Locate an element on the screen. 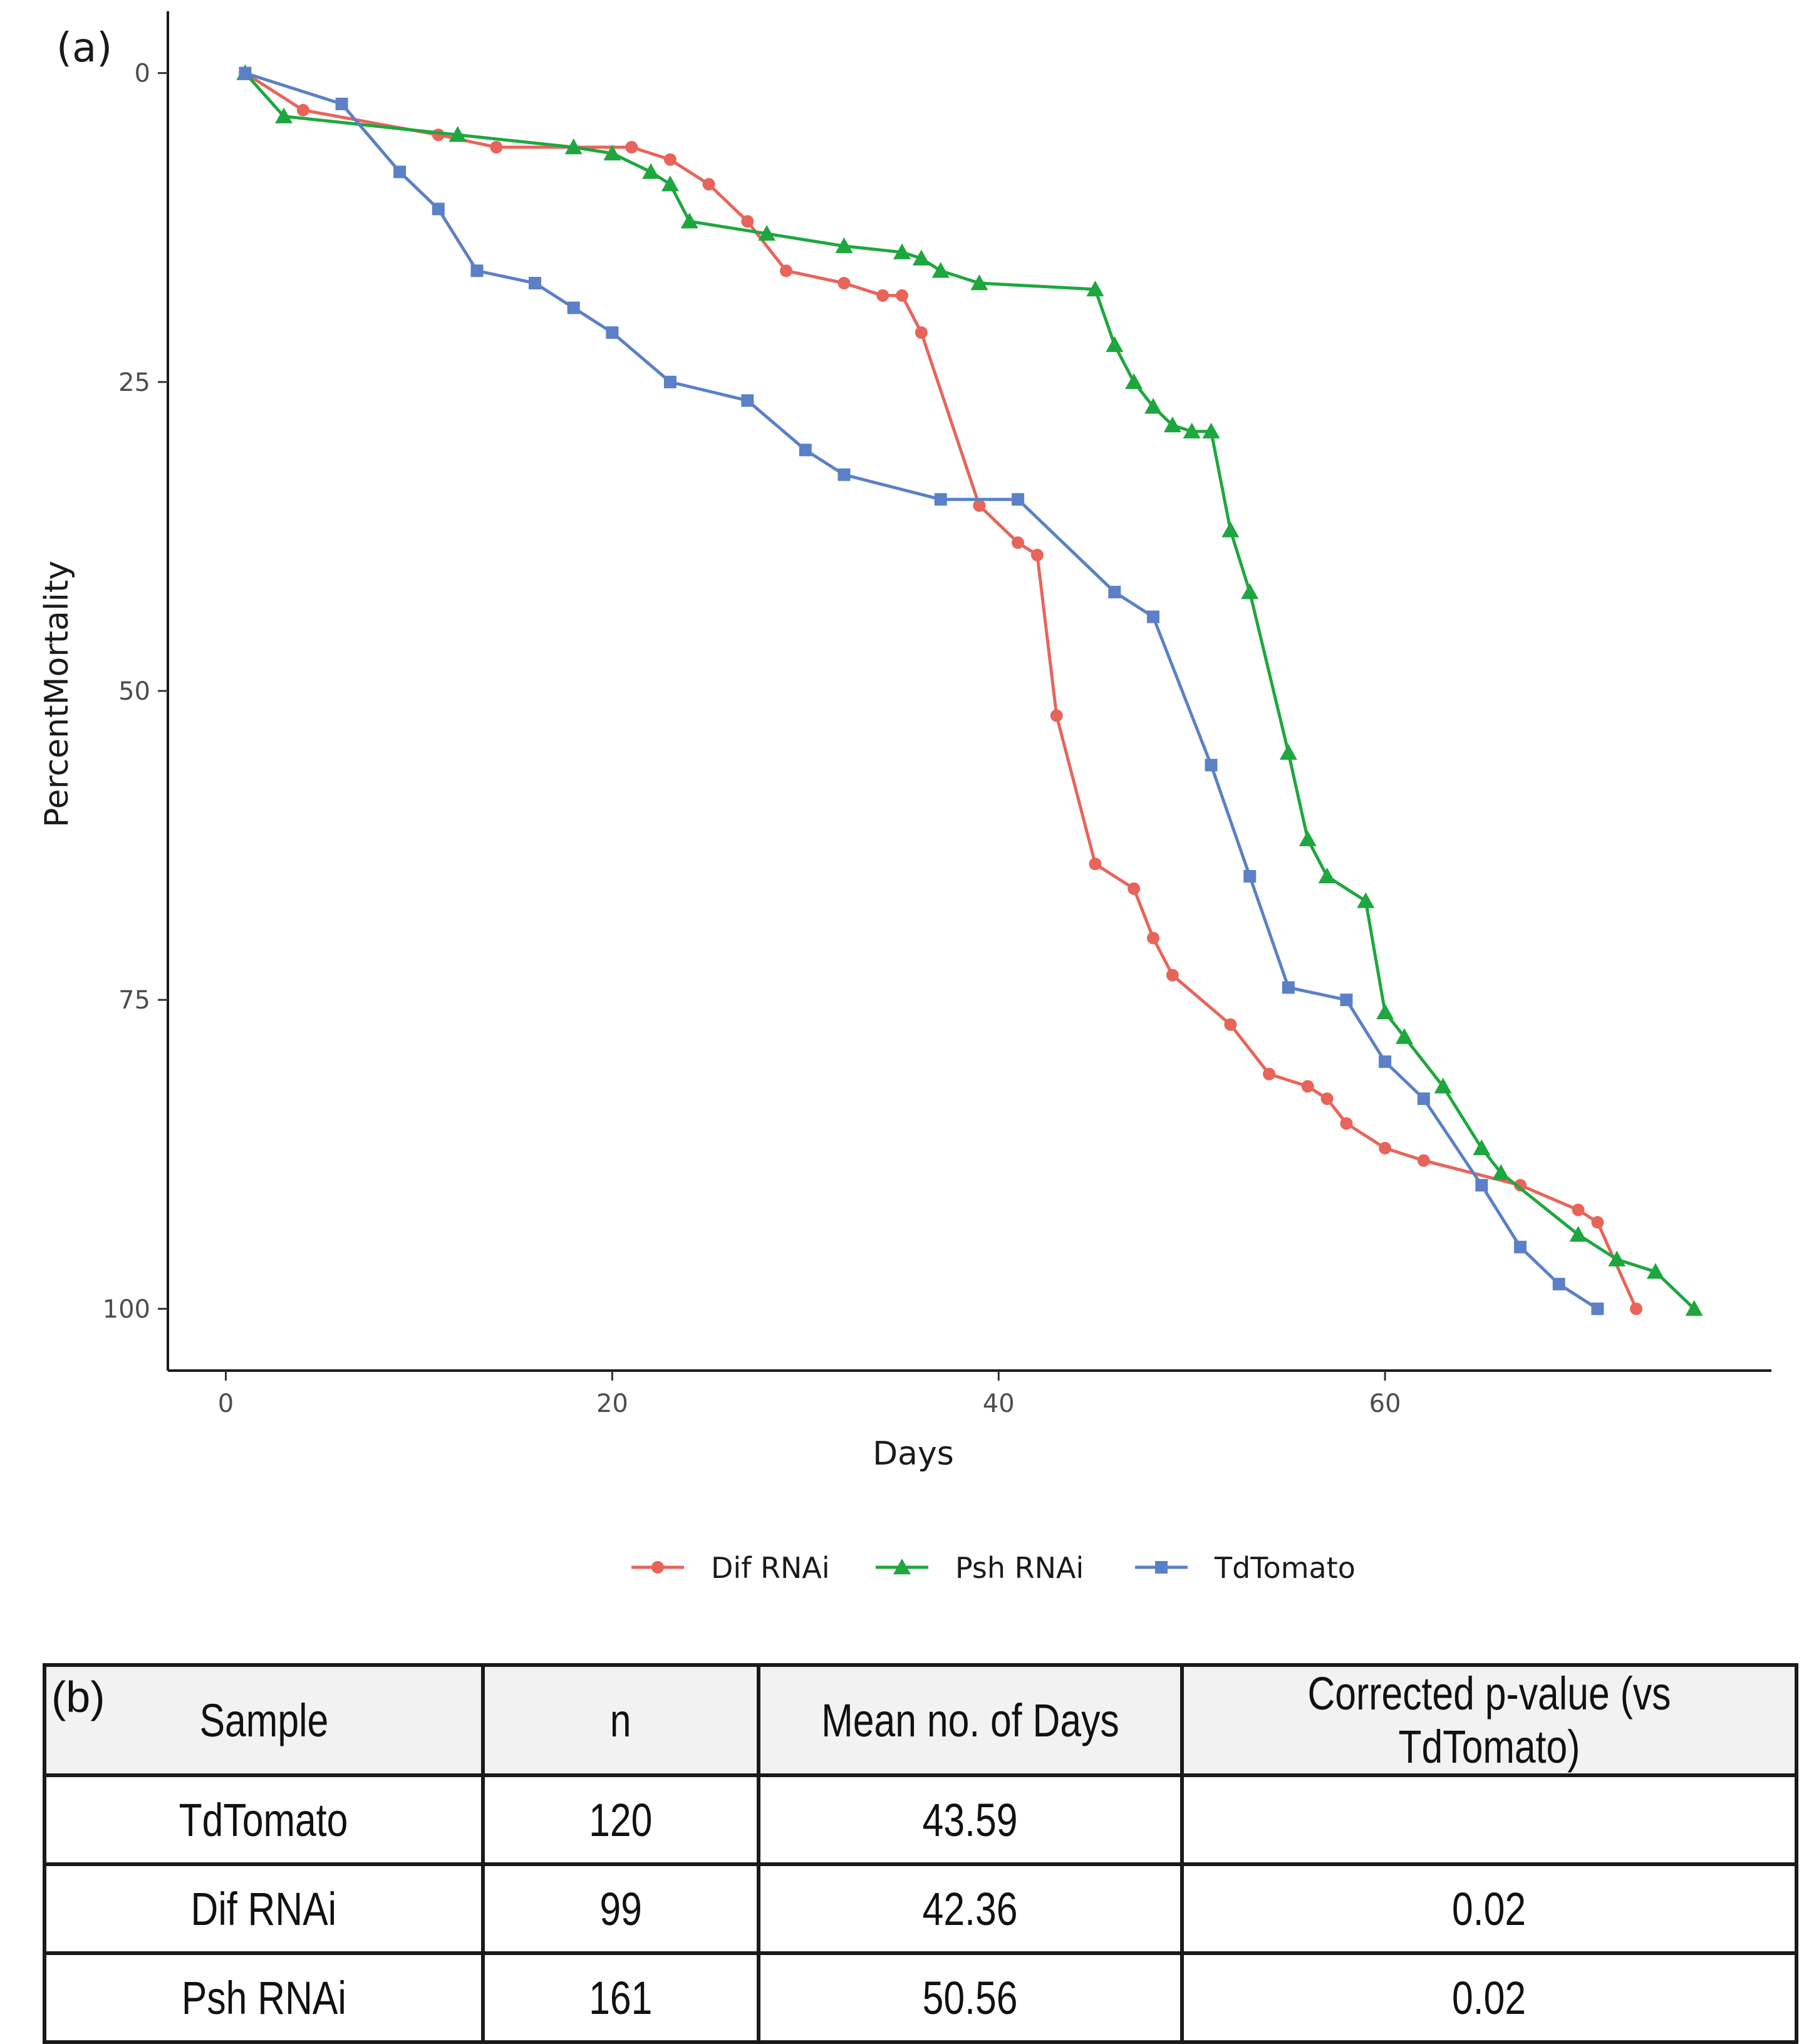  y-tick-label: 0 is located at coordinates (142, 74).